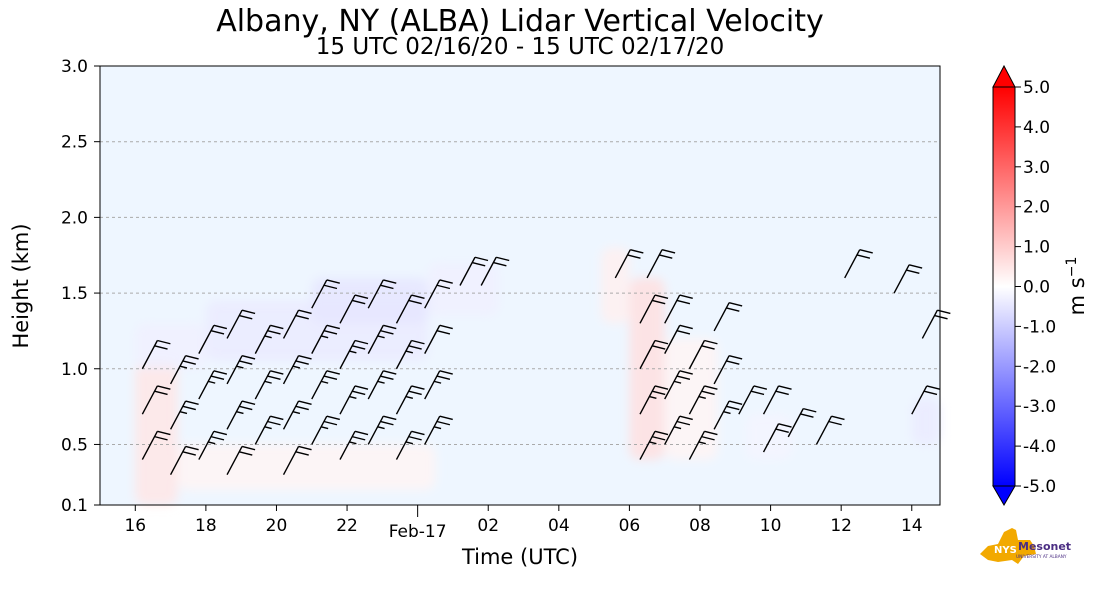  What do you see at coordinates (559, 526) in the screenshot?
I see `x-tick-label: 04` at bounding box center [559, 526].